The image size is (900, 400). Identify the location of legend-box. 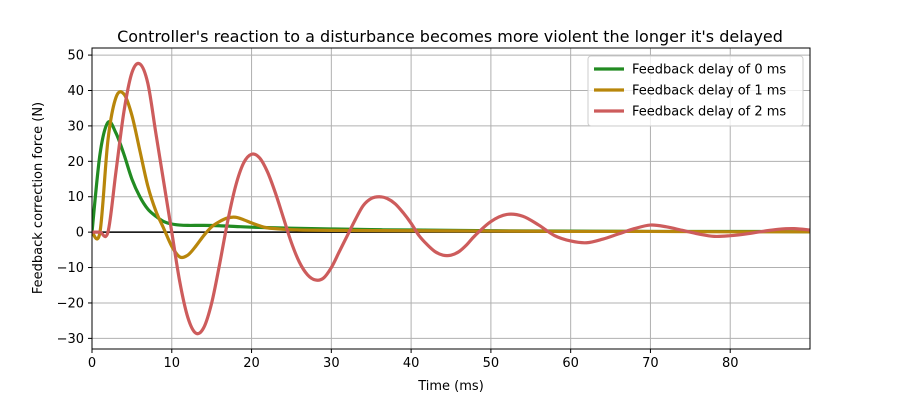
(695, 91).